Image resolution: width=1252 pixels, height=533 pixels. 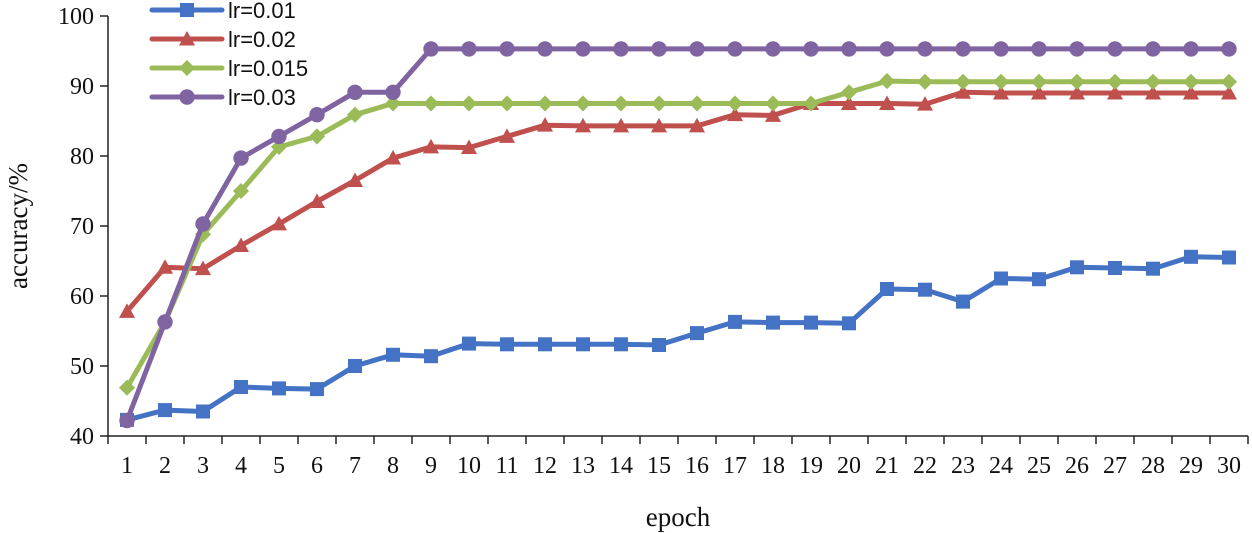 I want to click on y-tick-label: 80, so click(x=82, y=157).